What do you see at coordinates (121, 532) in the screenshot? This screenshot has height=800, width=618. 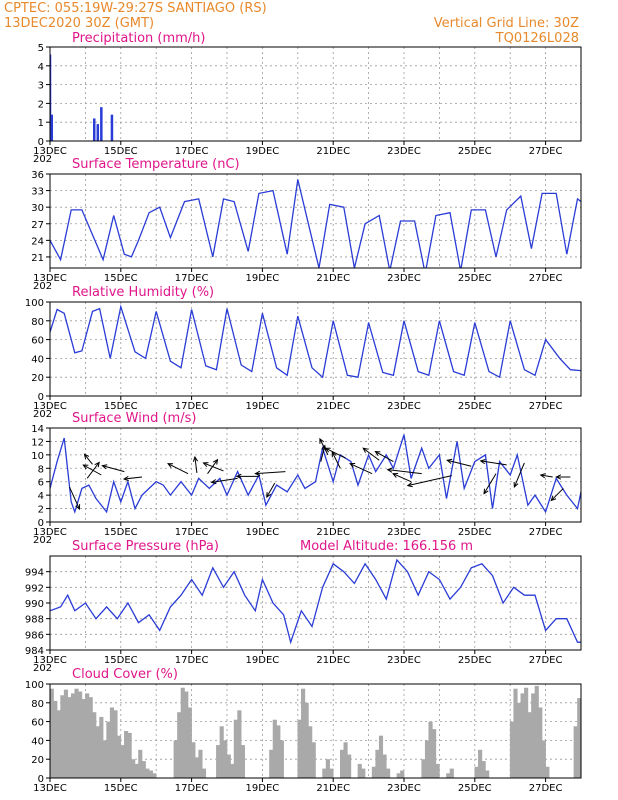 I see `wind-xtick-label: 15DEC` at bounding box center [121, 532].